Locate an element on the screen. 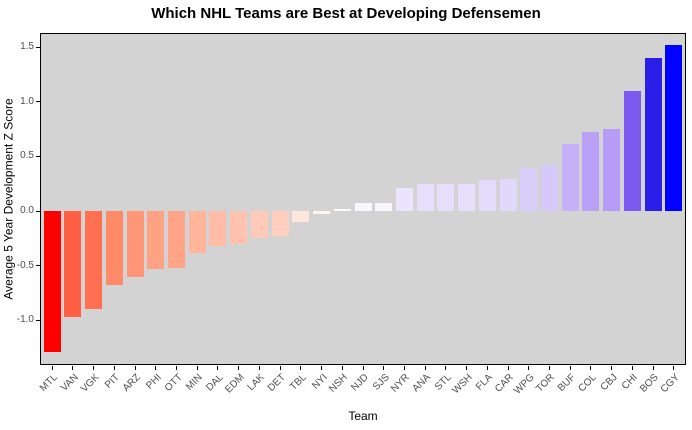  bar-sjs is located at coordinates (384, 207).